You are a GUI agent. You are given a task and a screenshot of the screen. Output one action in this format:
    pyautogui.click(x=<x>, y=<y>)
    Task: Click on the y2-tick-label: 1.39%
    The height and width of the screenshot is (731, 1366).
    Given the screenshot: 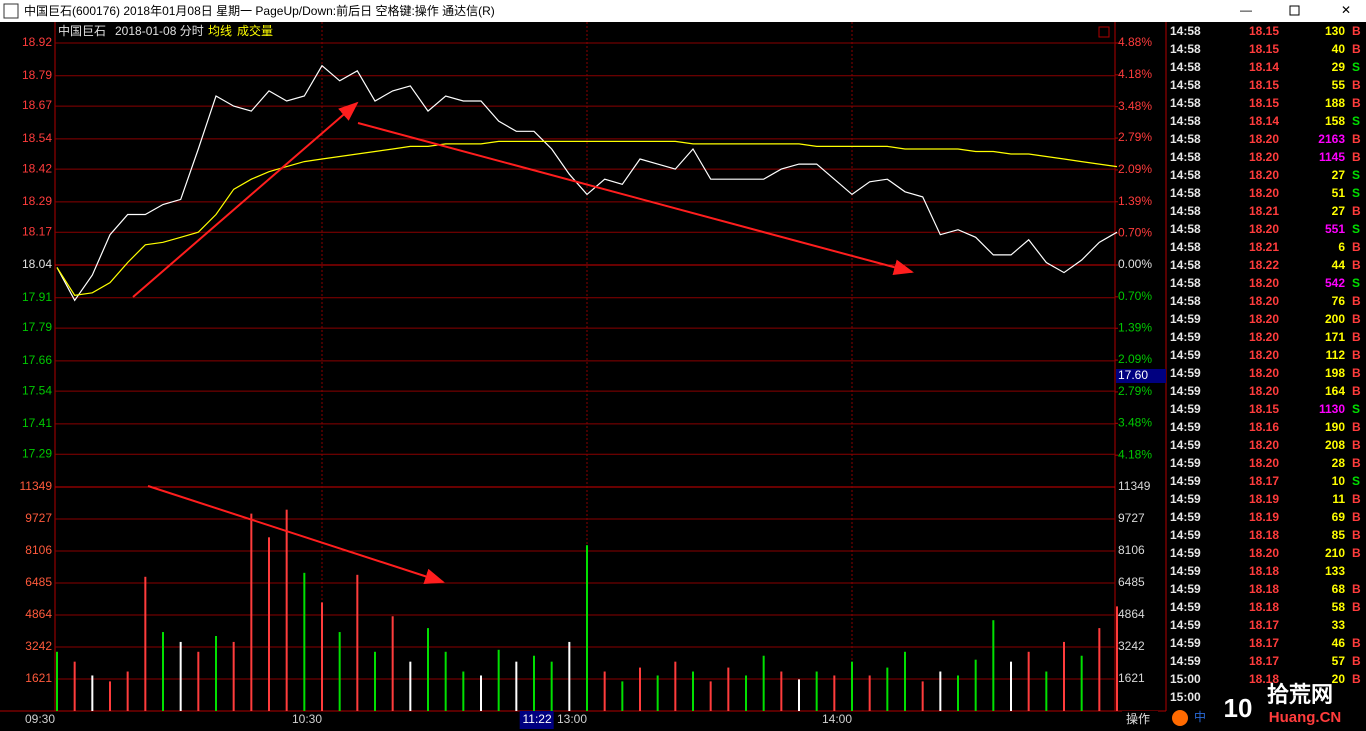 What is the action you would take?
    pyautogui.click(x=1135, y=327)
    